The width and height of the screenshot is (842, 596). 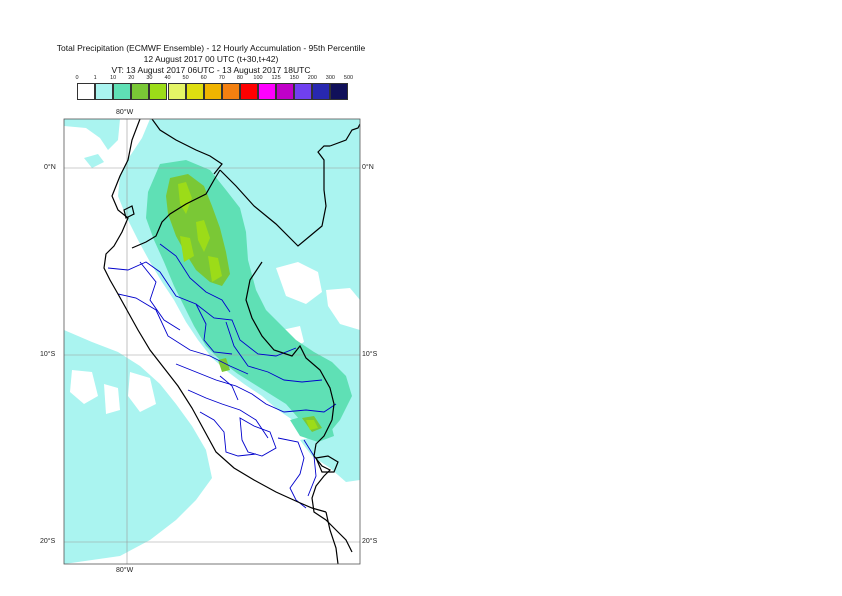 I want to click on border-ecuador-colombia, so click(x=187, y=147).